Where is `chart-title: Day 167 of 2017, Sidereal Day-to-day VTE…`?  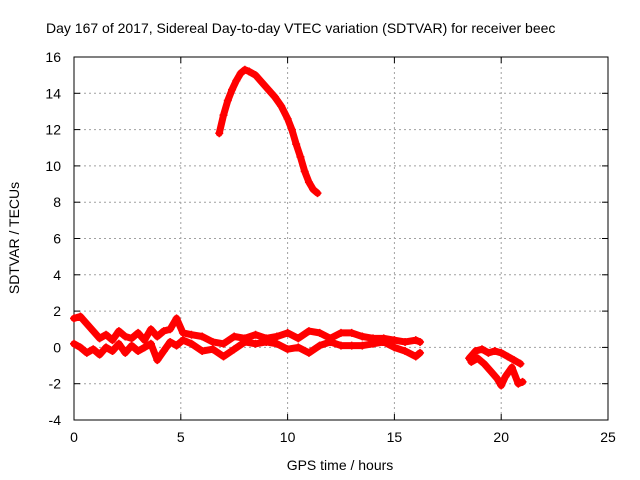 chart-title: Day 167 of 2017, Sidereal Day-to-day VTE… is located at coordinates (300, 28).